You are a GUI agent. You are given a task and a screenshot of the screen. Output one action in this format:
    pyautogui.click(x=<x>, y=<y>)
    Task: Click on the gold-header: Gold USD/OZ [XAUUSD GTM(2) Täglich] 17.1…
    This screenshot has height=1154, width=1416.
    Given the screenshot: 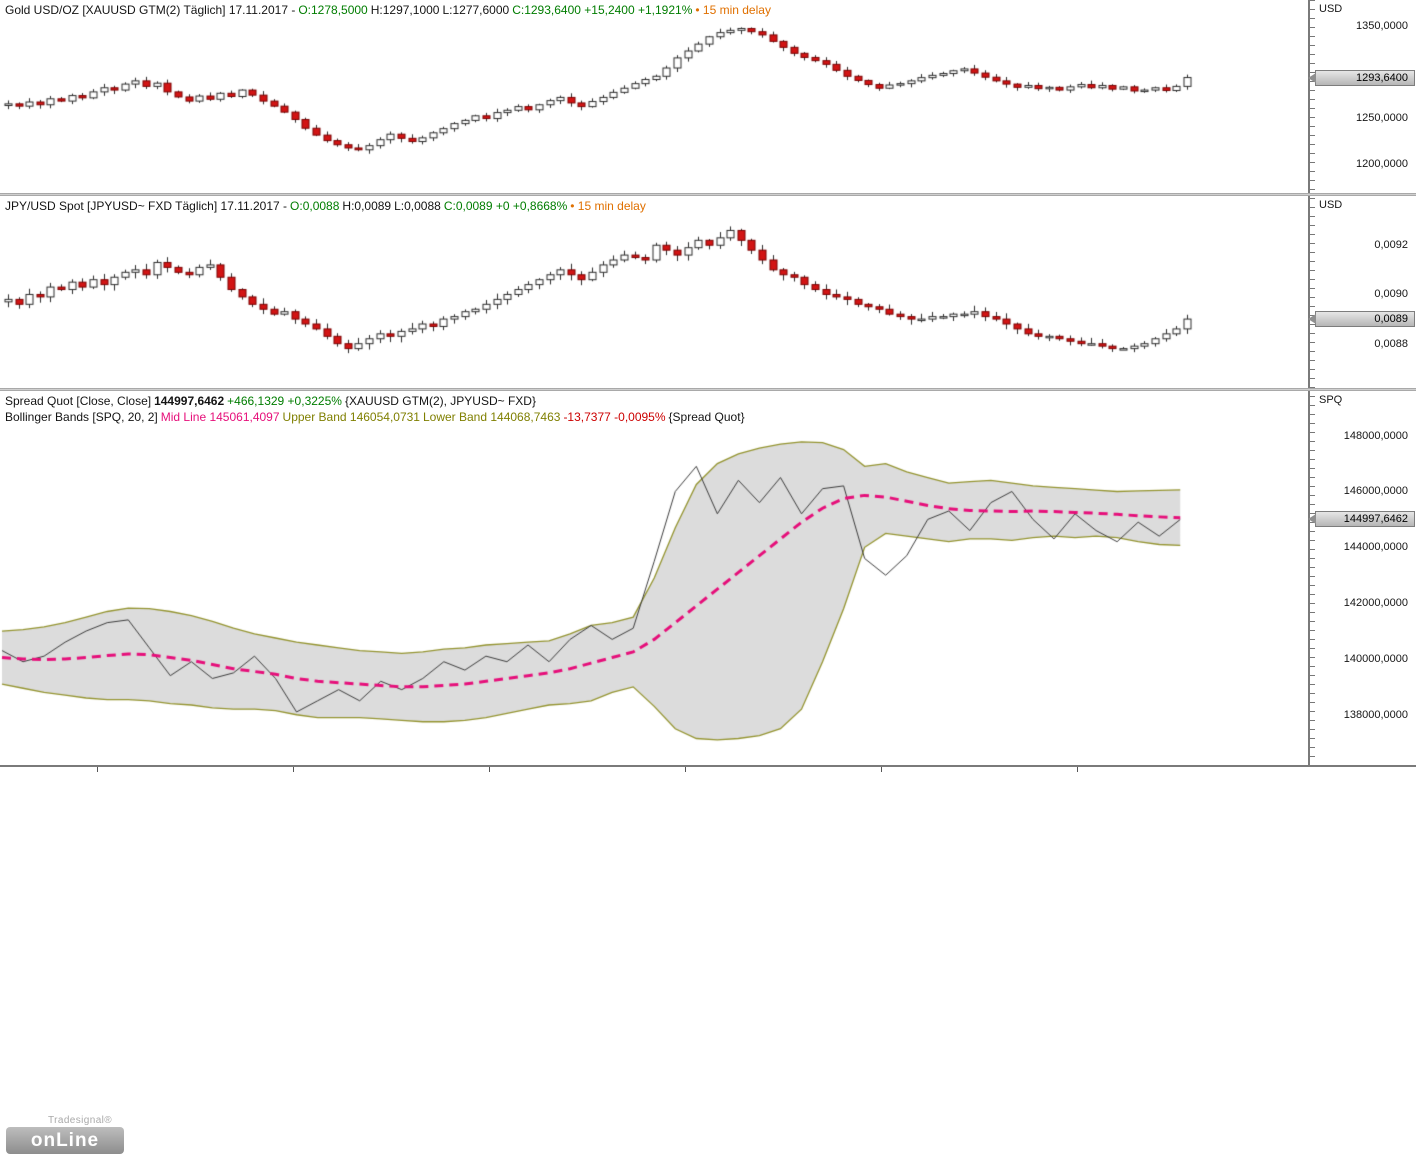 What is the action you would take?
    pyautogui.click(x=389, y=10)
    